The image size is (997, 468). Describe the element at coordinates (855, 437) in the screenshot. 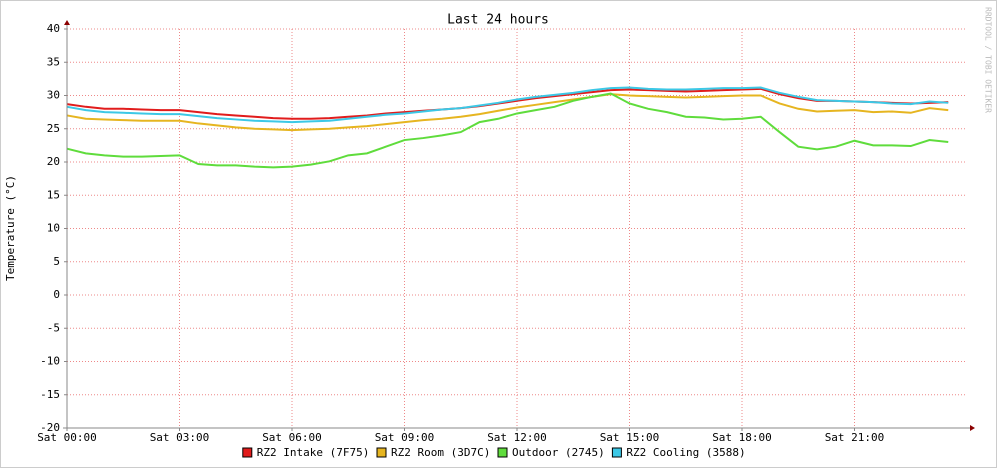

I see `x-tick-label: Sat 21:00` at that location.